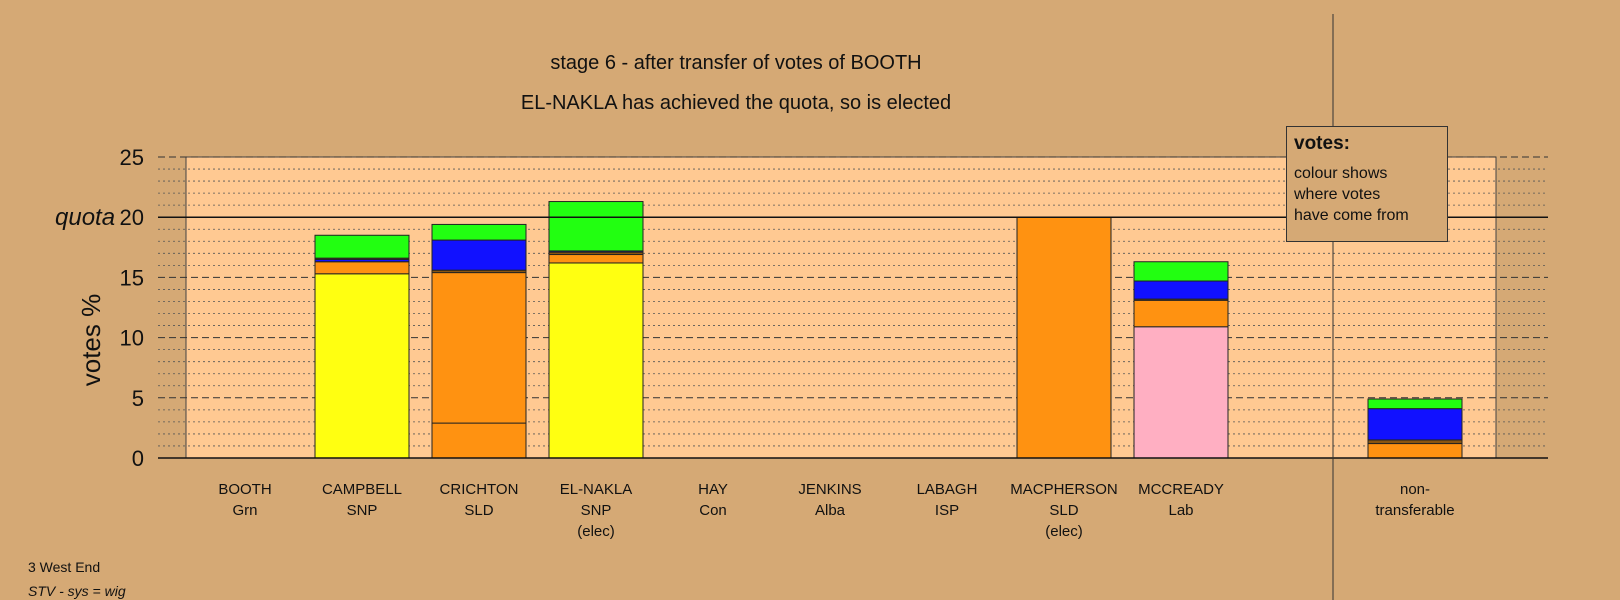 The height and width of the screenshot is (600, 1620). What do you see at coordinates (138, 398) in the screenshot?
I see `y-tick-label: 5` at bounding box center [138, 398].